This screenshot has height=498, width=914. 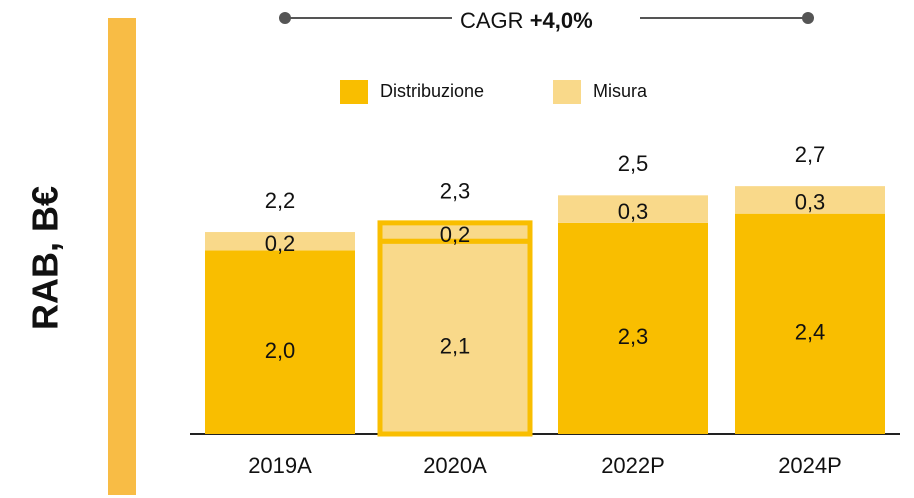 I want to click on total-label: 2,3, so click(x=455, y=191).